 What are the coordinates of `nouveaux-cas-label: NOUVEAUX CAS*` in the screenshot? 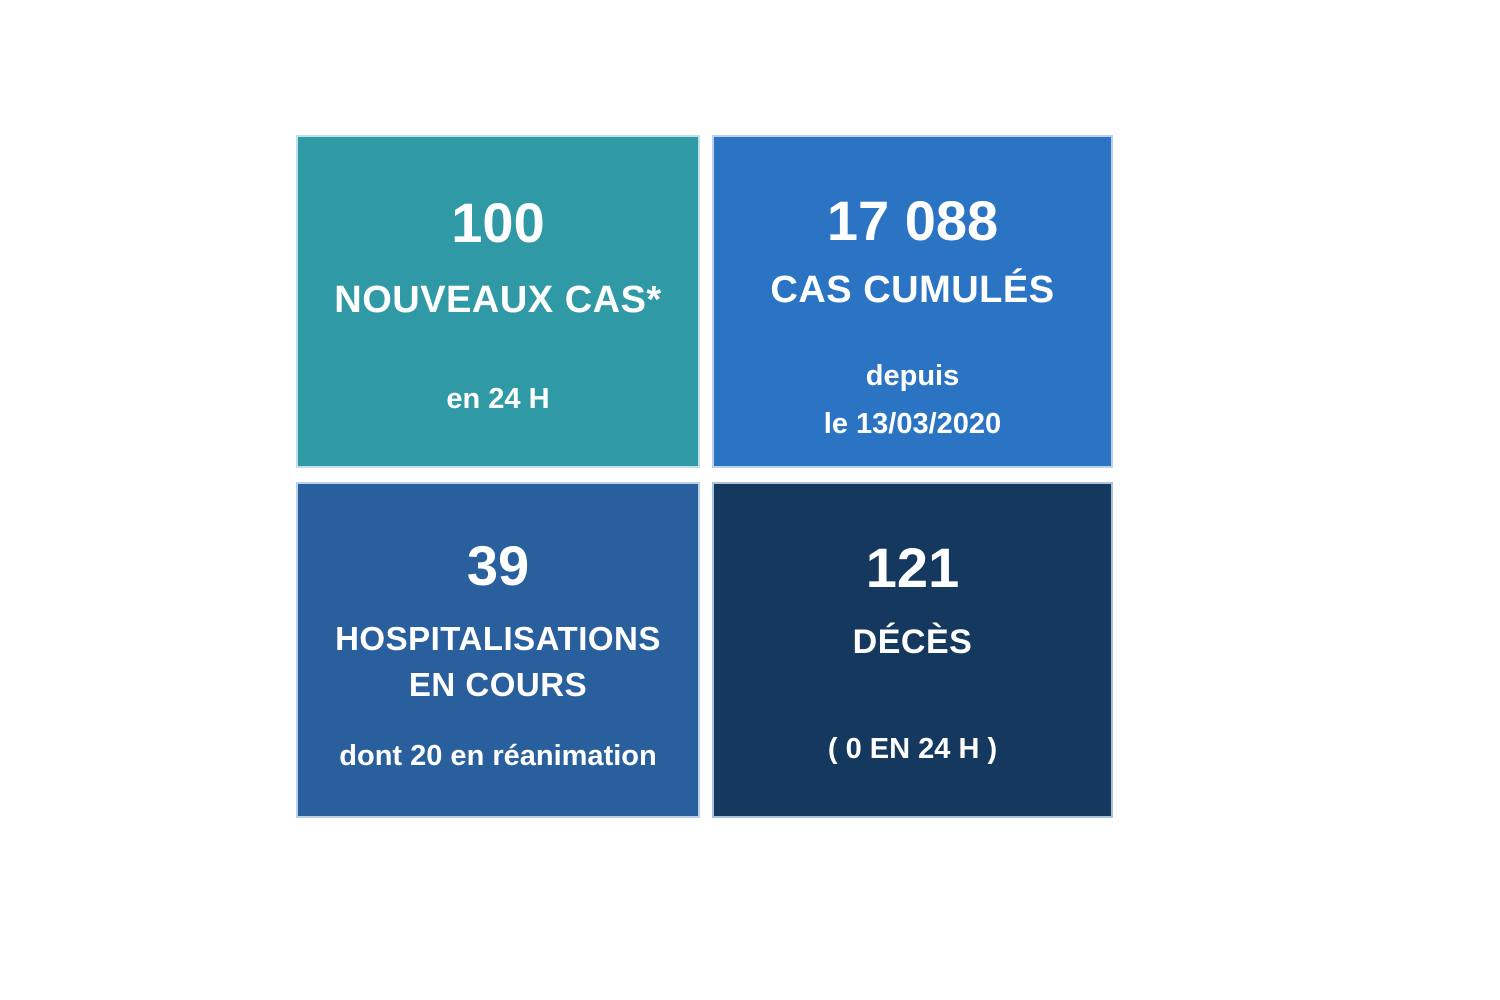 It's located at (498, 300).